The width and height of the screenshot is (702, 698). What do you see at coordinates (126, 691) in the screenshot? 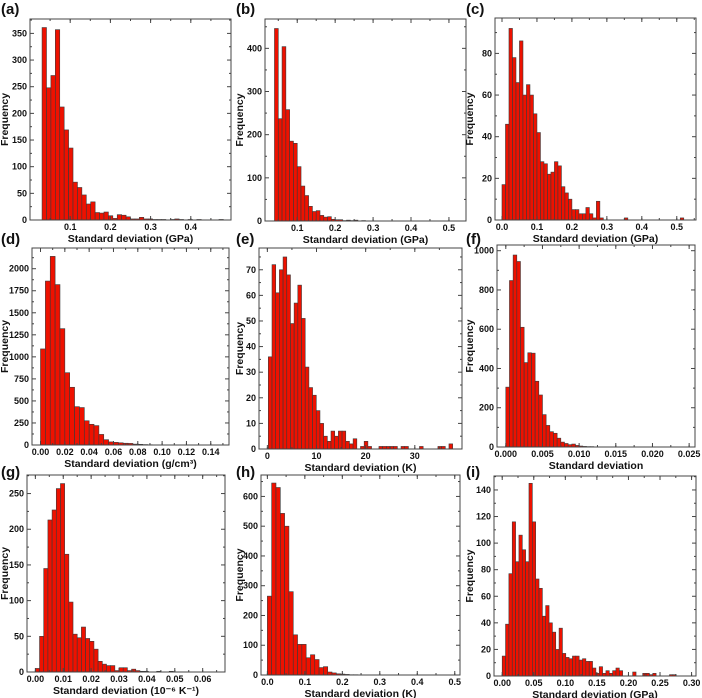
I see `x-axis-label: Standard deviation (10⁻⁶ K⁻¹)` at bounding box center [126, 691].